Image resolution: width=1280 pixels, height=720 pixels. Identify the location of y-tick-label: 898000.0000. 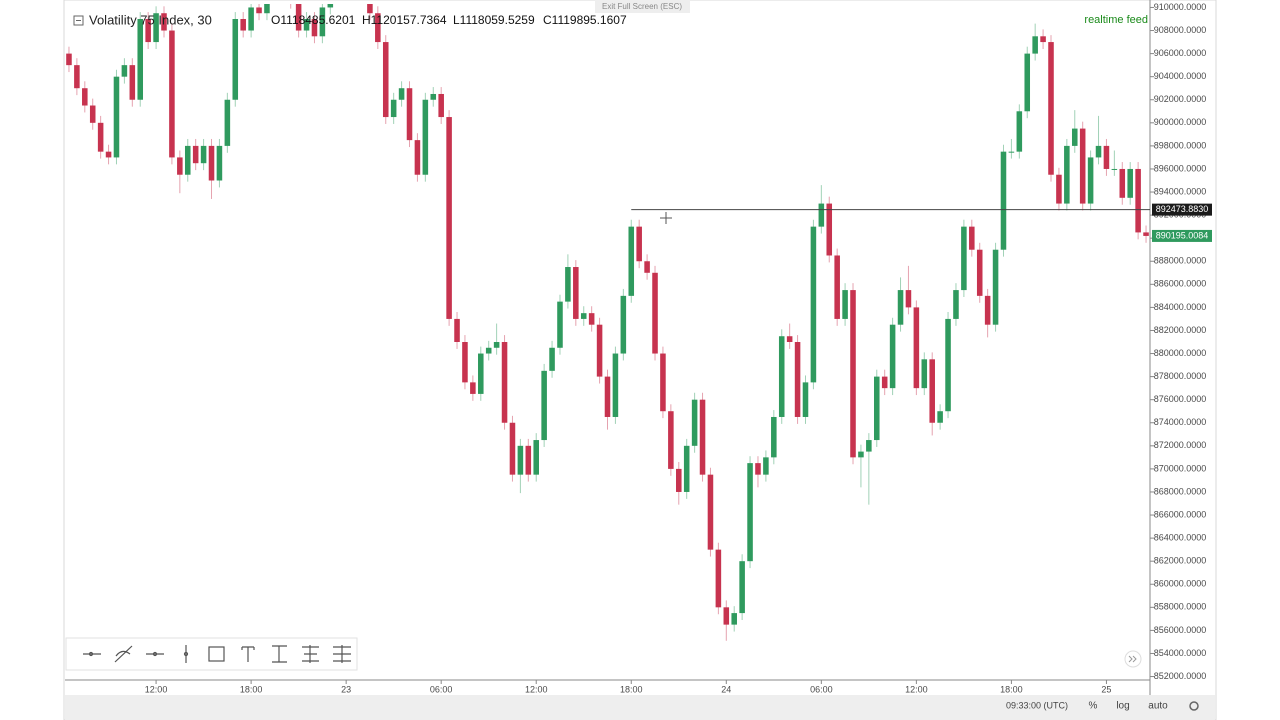
(1180, 145).